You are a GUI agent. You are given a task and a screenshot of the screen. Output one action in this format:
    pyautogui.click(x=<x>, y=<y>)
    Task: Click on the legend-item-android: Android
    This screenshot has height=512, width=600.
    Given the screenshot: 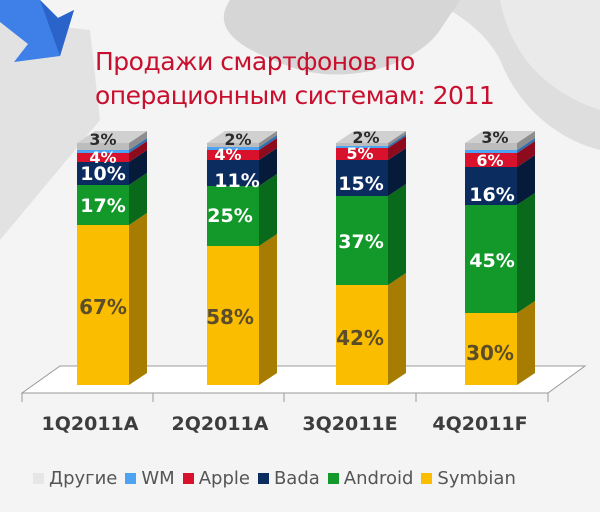 What is the action you would take?
    pyautogui.click(x=370, y=478)
    